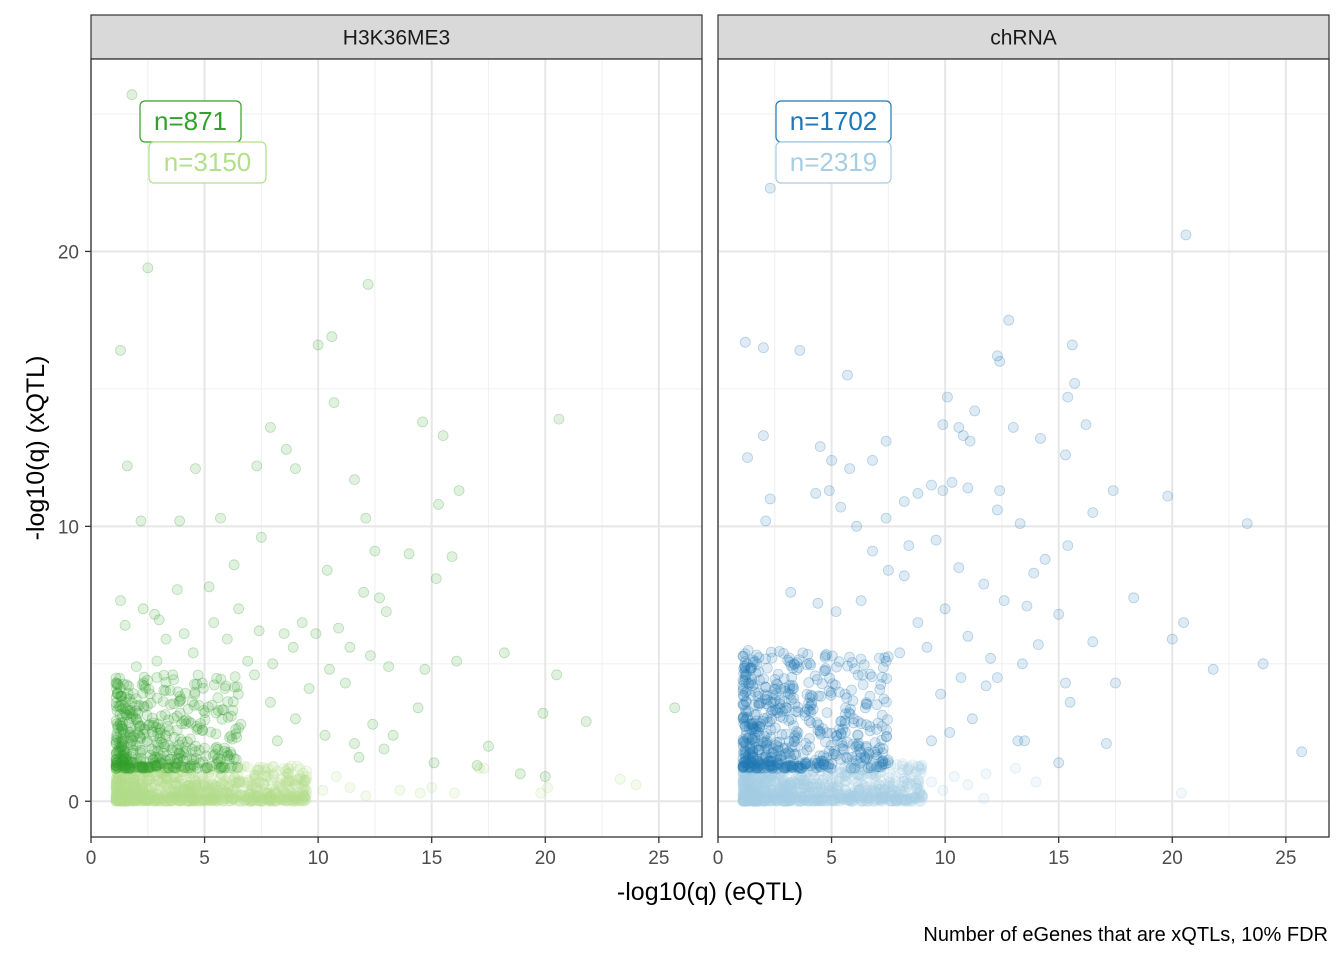  I want to click on facet-label-chrna: chRNA, so click(1023, 38).